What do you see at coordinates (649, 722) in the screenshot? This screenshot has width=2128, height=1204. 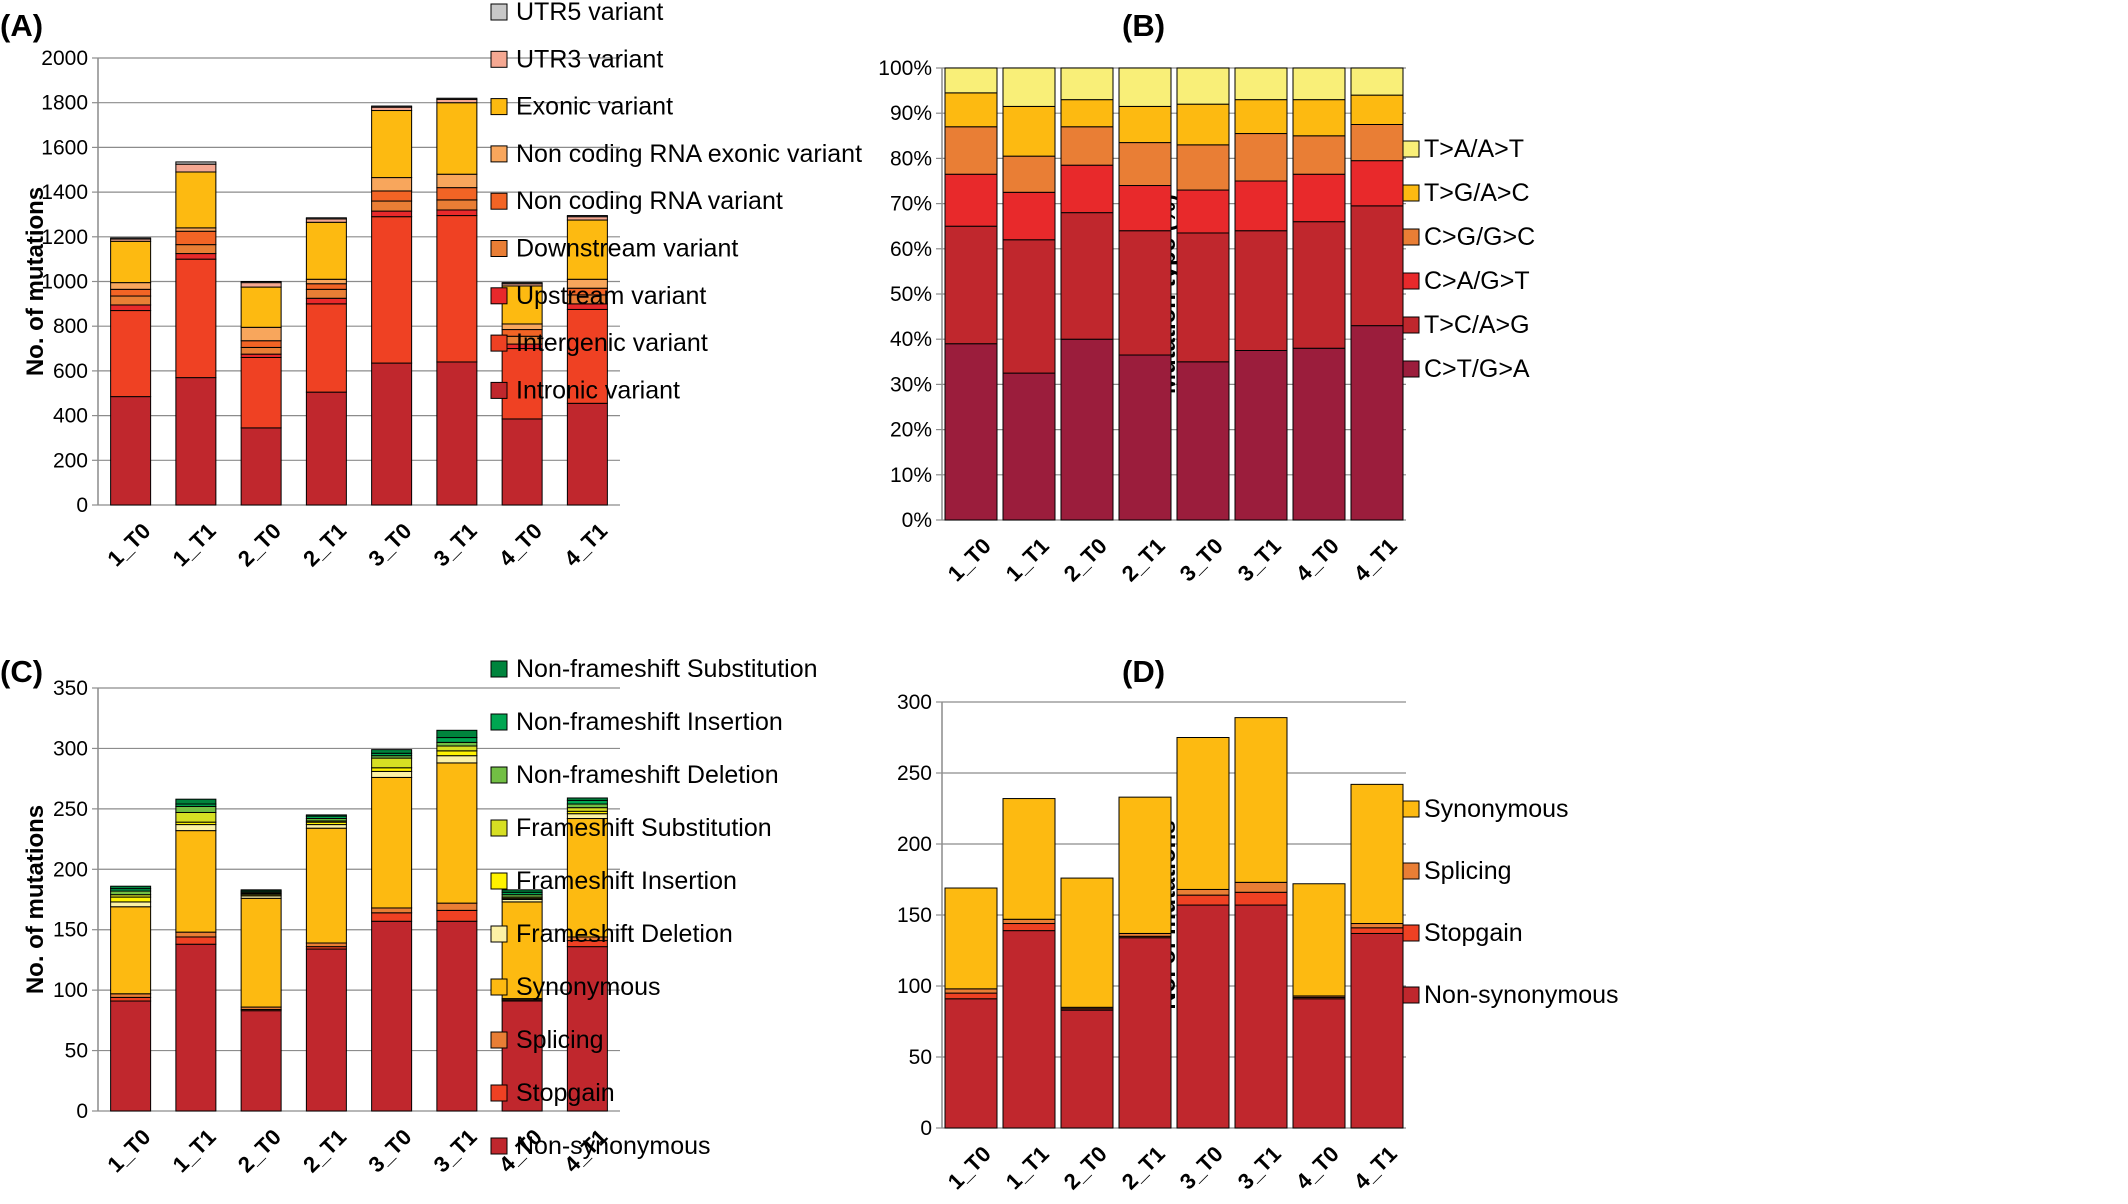 I see `legend-label: Non-frameshift Insertion` at bounding box center [649, 722].